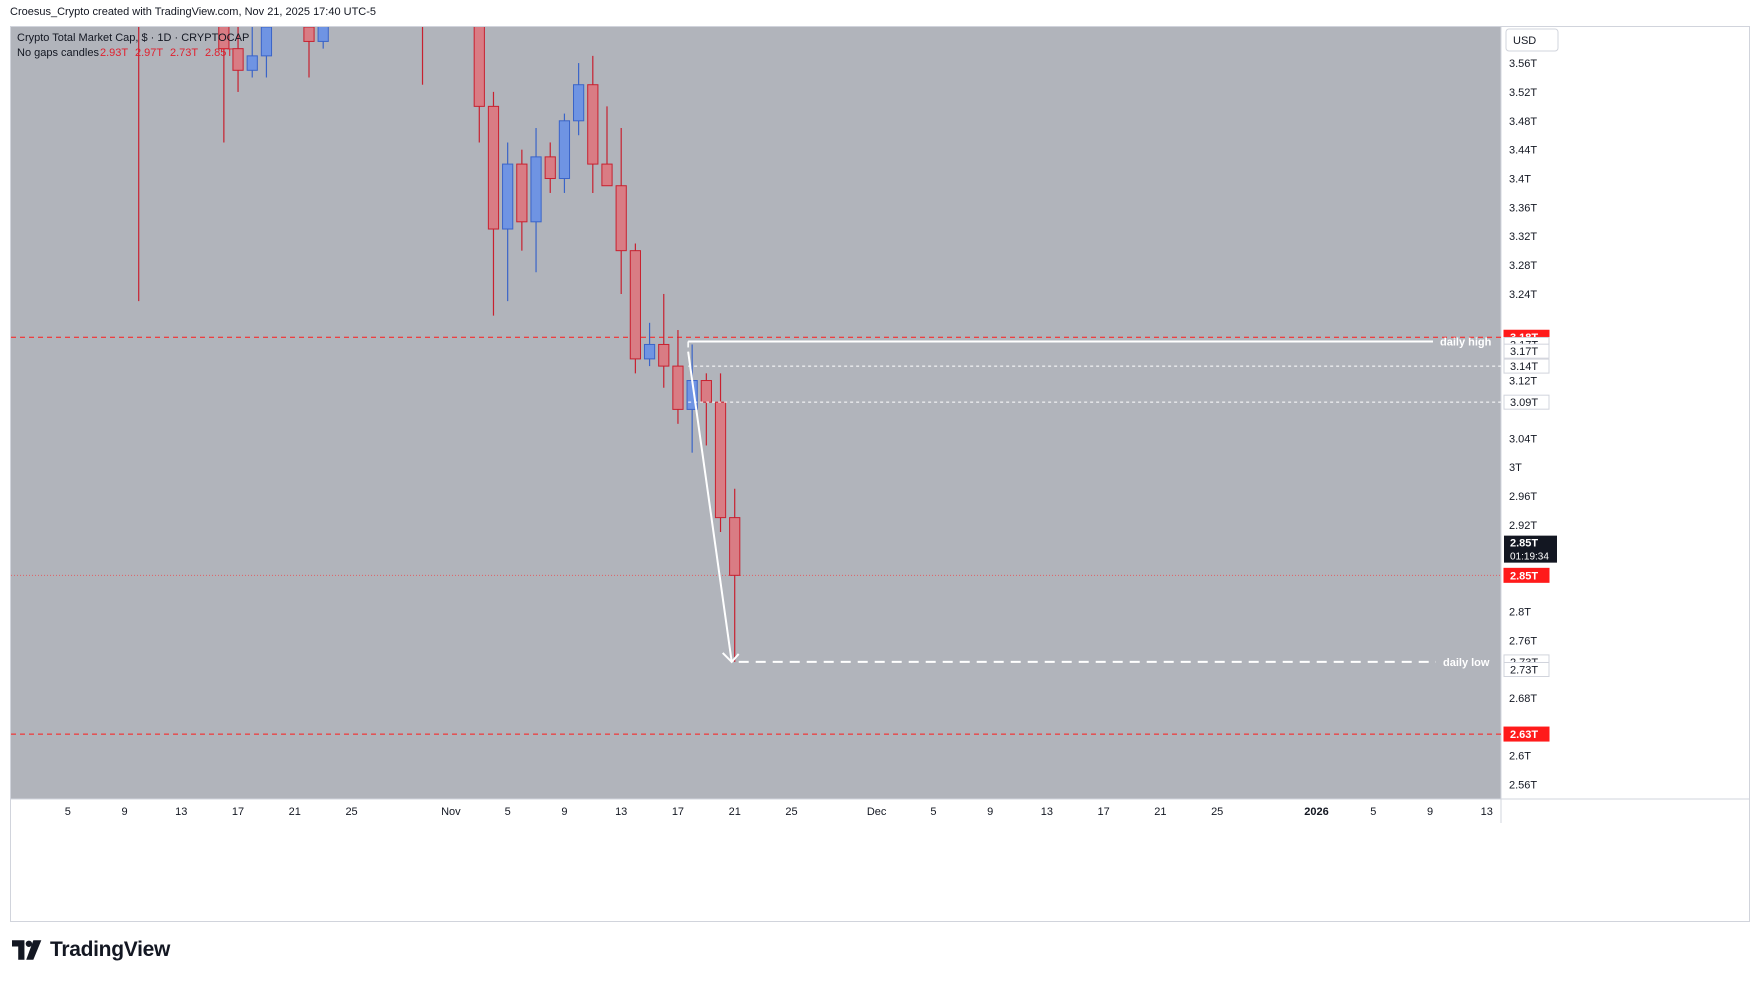 This screenshot has height=983, width=1757. I want to click on time-tick-label: Nov, so click(451, 812).